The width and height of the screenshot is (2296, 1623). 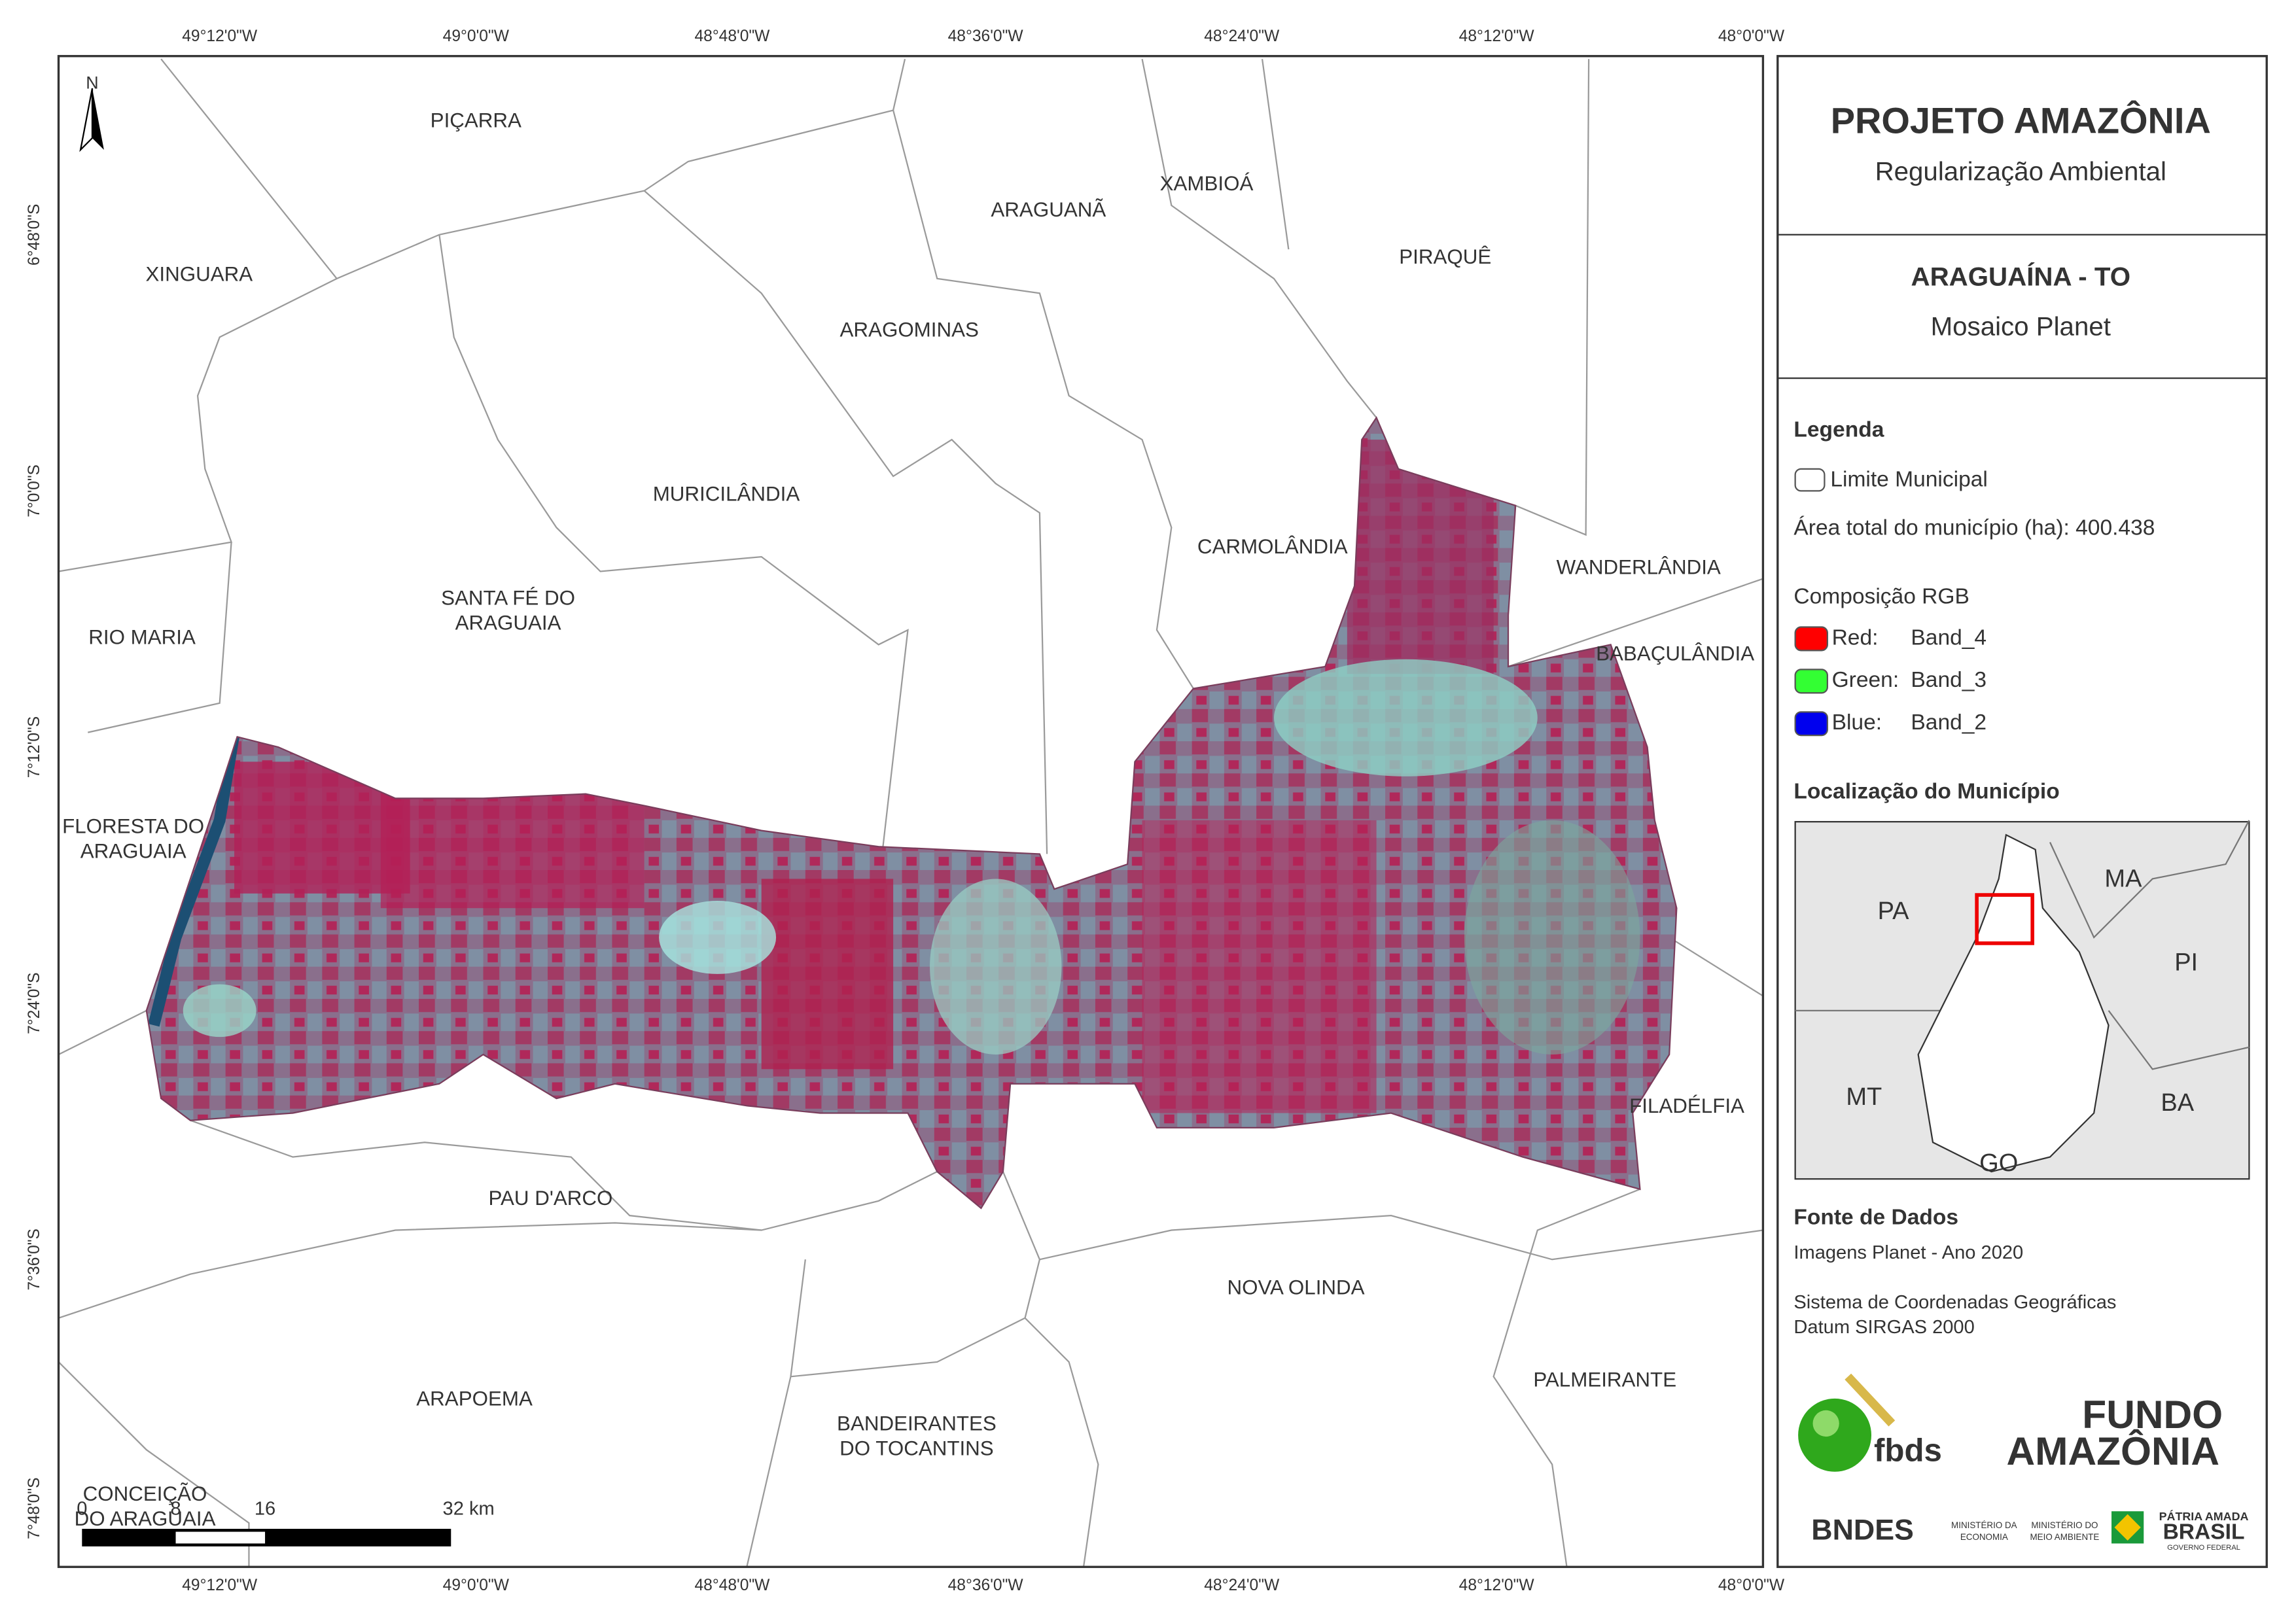 I want to click on ministry-text: MINISTÉRIO DA, so click(x=1984, y=1525).